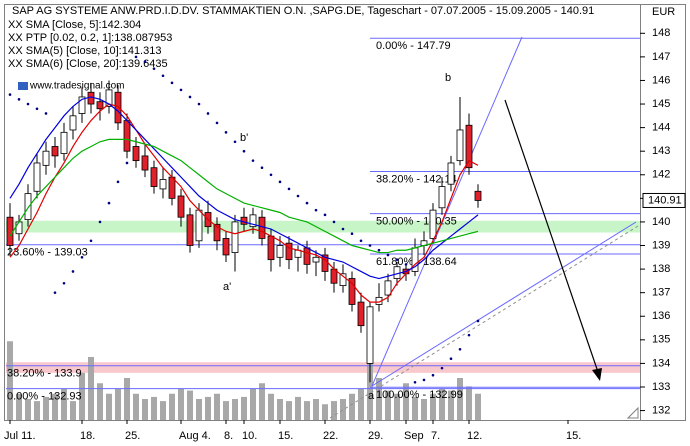 The height and width of the screenshot is (446, 690). I want to click on y-tick-label: 142, so click(661, 175).